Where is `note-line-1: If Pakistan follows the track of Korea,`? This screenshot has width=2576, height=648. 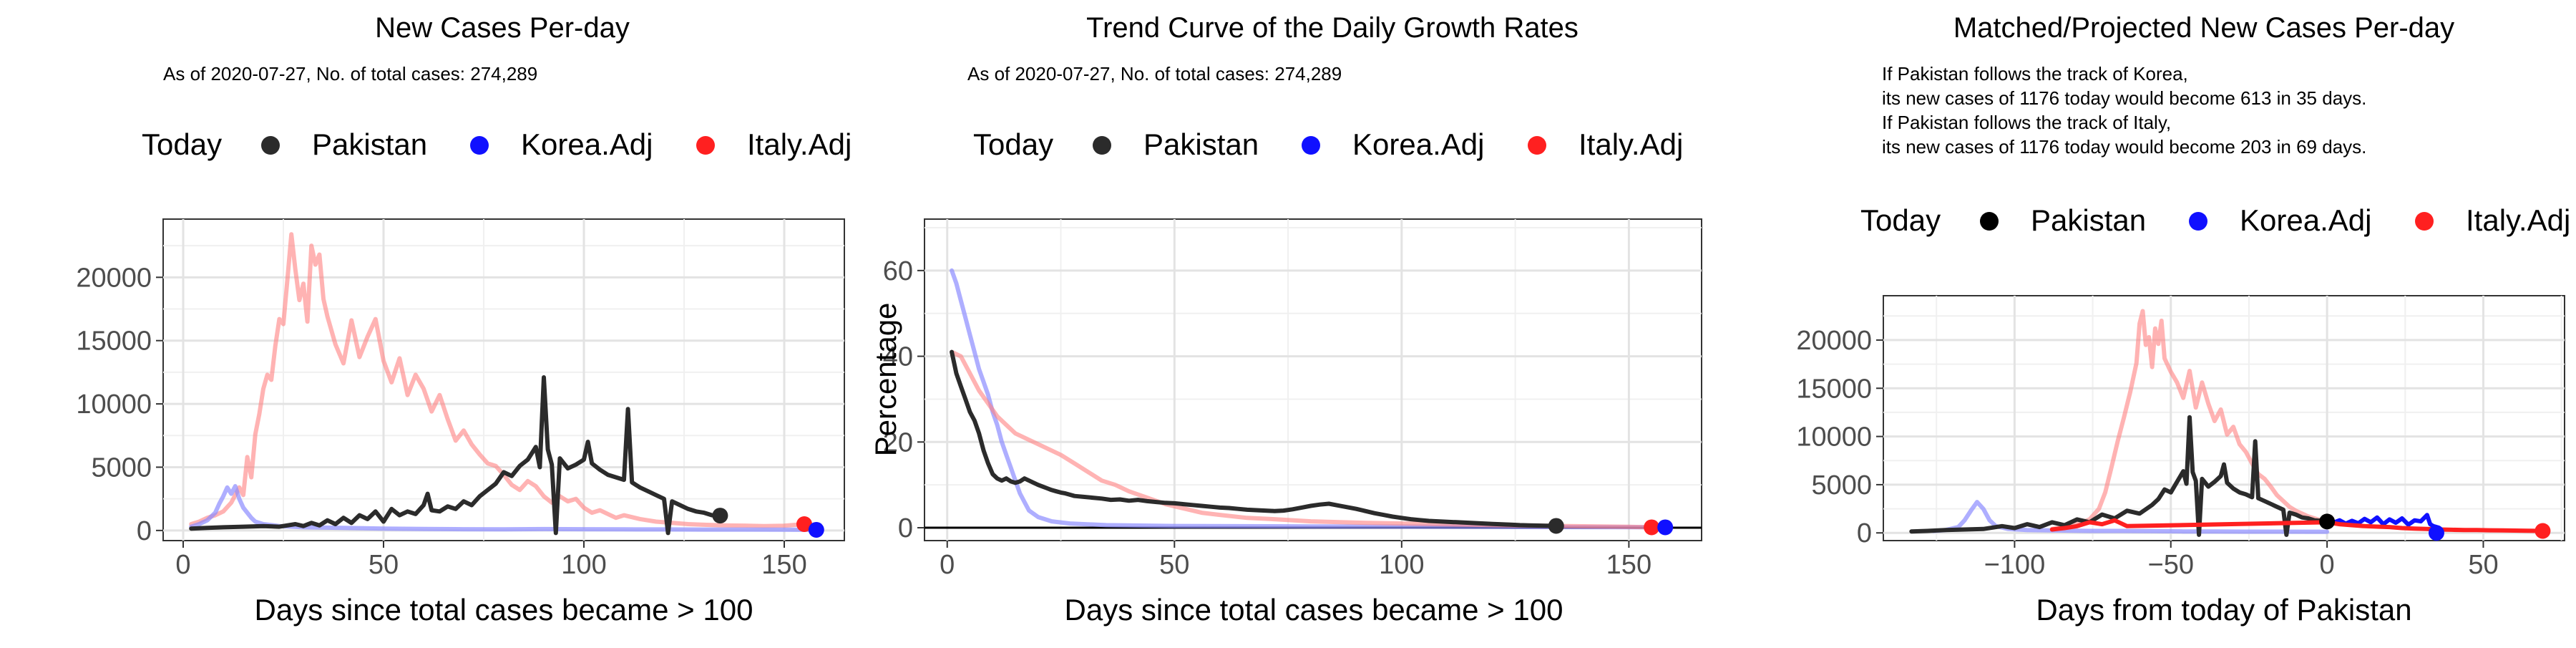
note-line-1: If Pakistan follows the track of Korea, is located at coordinates (2035, 74).